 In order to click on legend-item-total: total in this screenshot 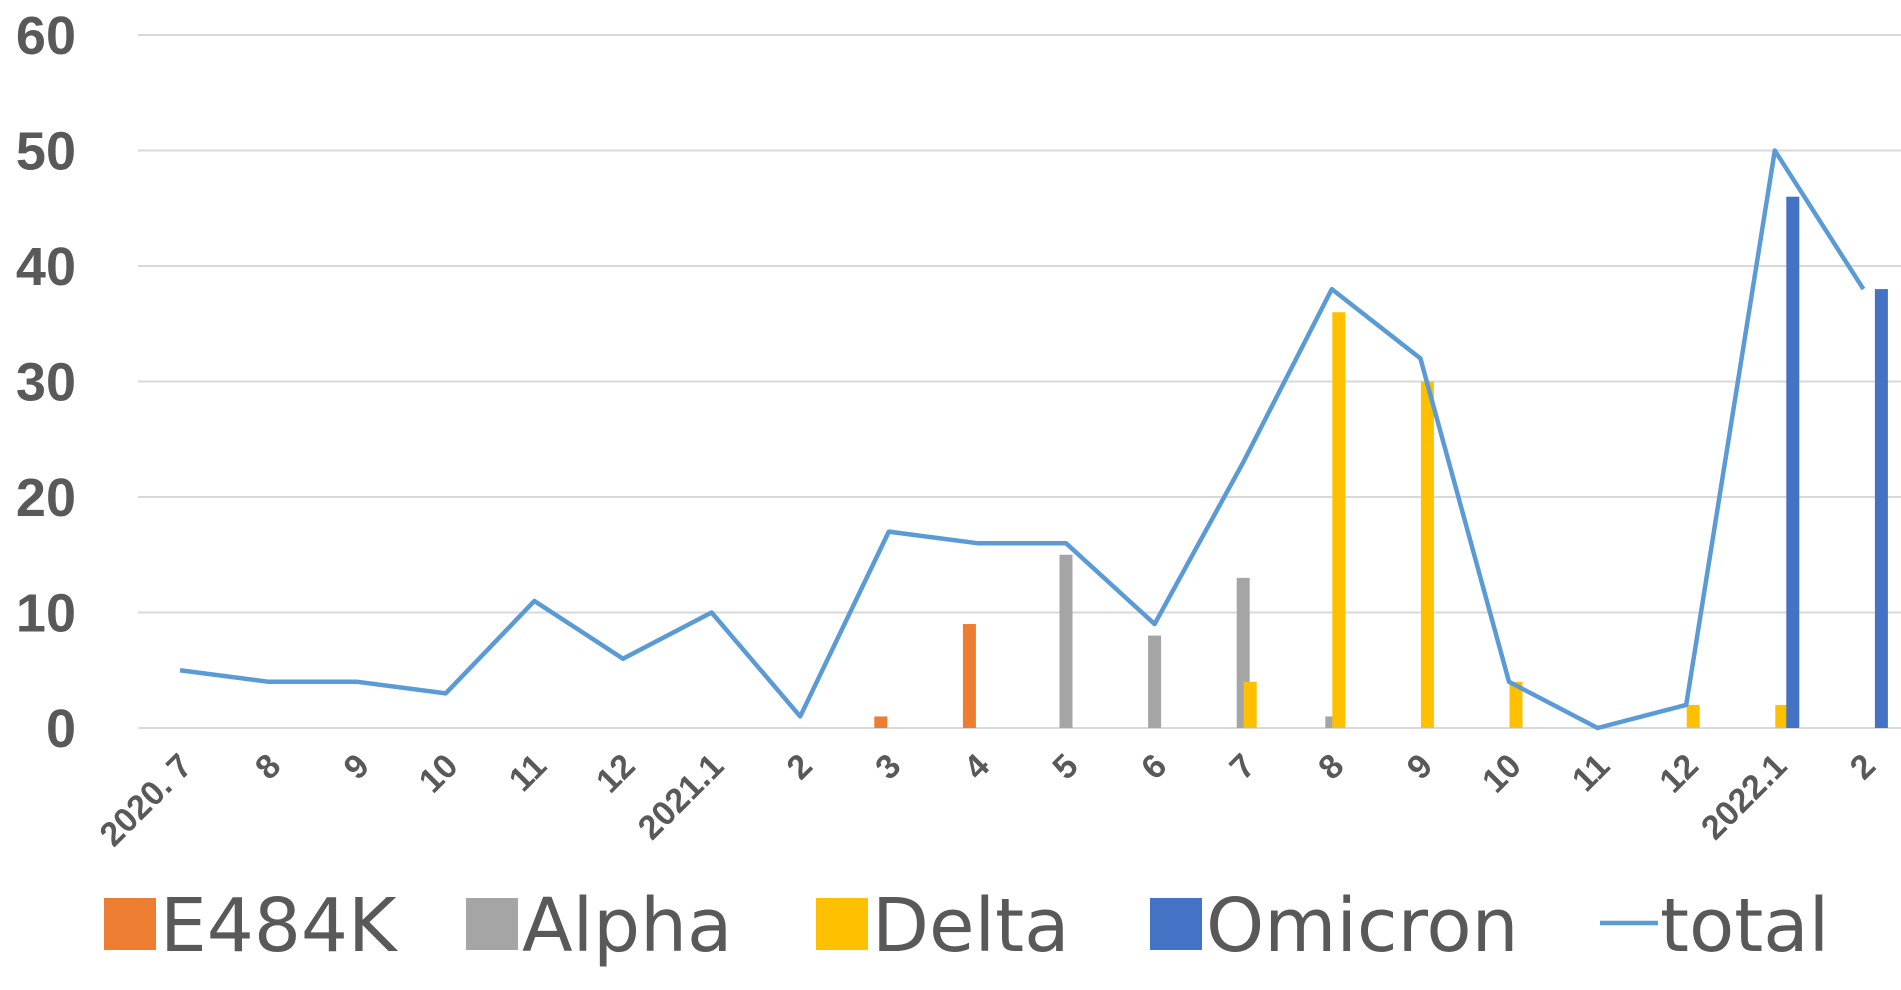, I will do `click(1714, 926)`.